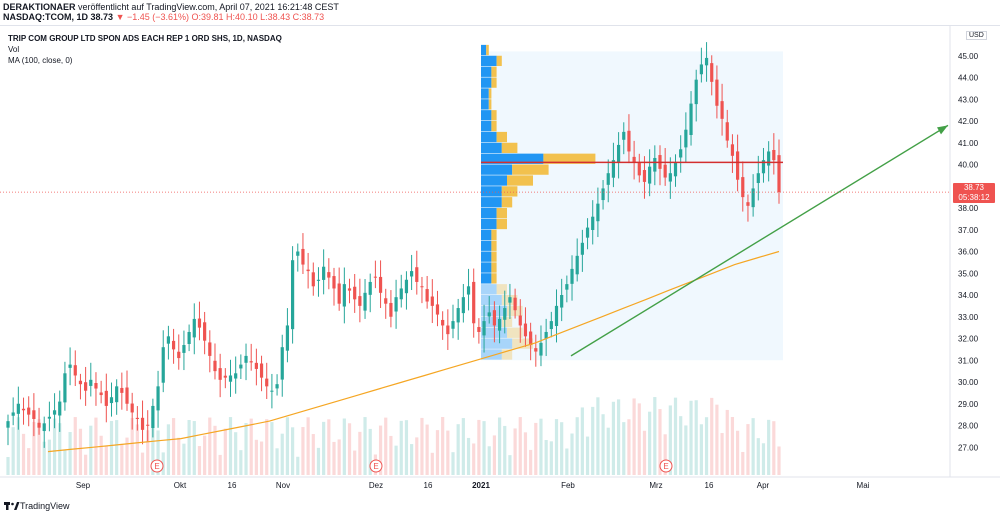  What do you see at coordinates (481, 485) in the screenshot?
I see `time-tick-label: 2021` at bounding box center [481, 485].